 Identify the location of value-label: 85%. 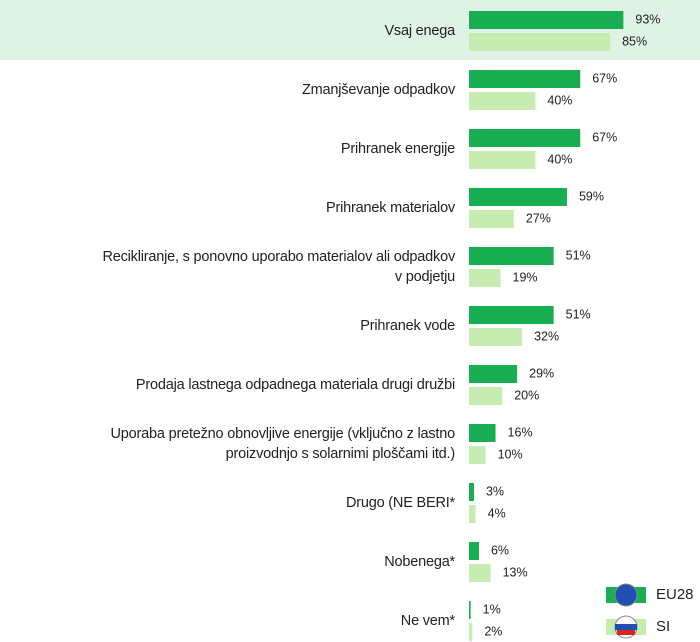
(634, 41).